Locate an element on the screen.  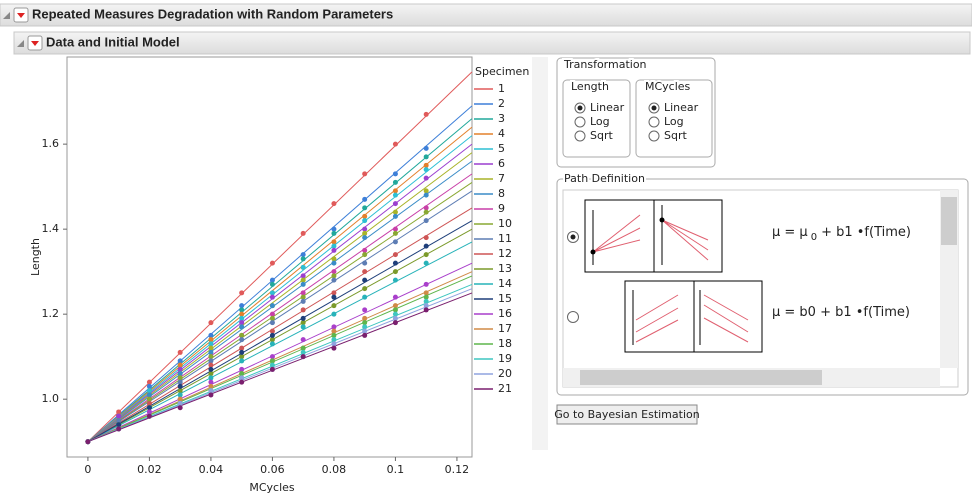
x-tick-label: 0 is located at coordinates (87, 469).